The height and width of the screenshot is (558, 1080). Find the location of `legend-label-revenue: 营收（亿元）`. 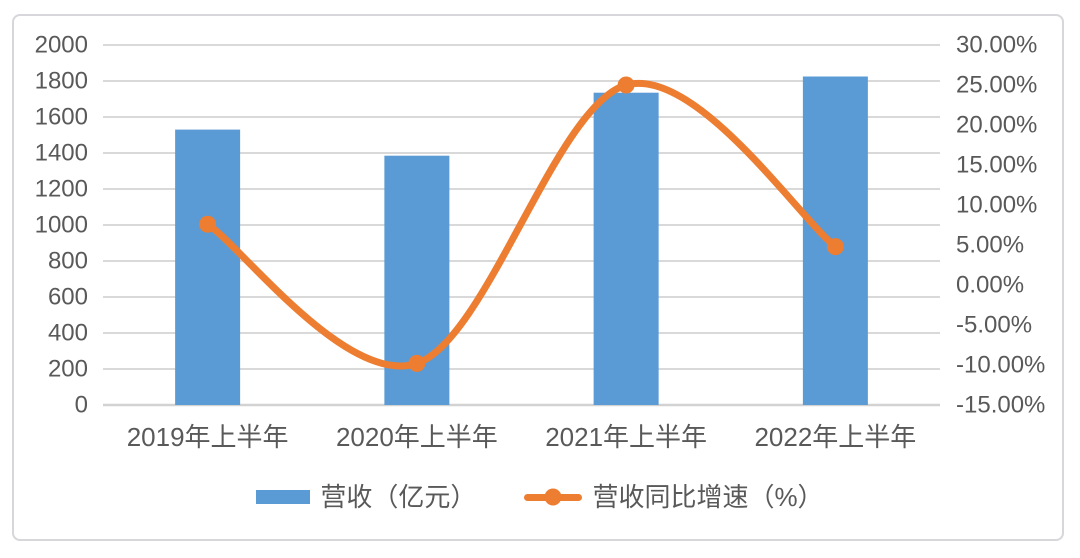

legend-label-revenue: 营收（亿元） is located at coordinates (398, 497).